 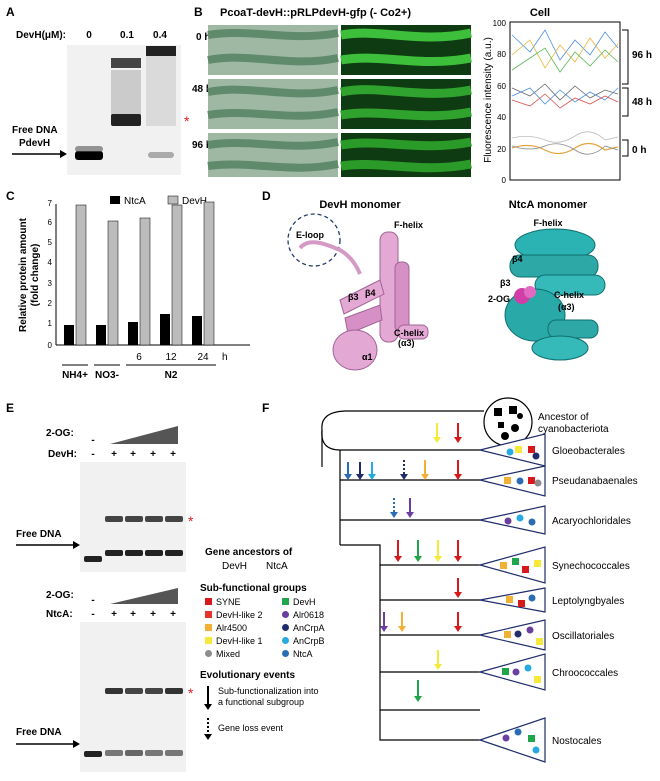 What do you see at coordinates (569, 295) in the screenshot?
I see `ntca-c-helix: C-helix` at bounding box center [569, 295].